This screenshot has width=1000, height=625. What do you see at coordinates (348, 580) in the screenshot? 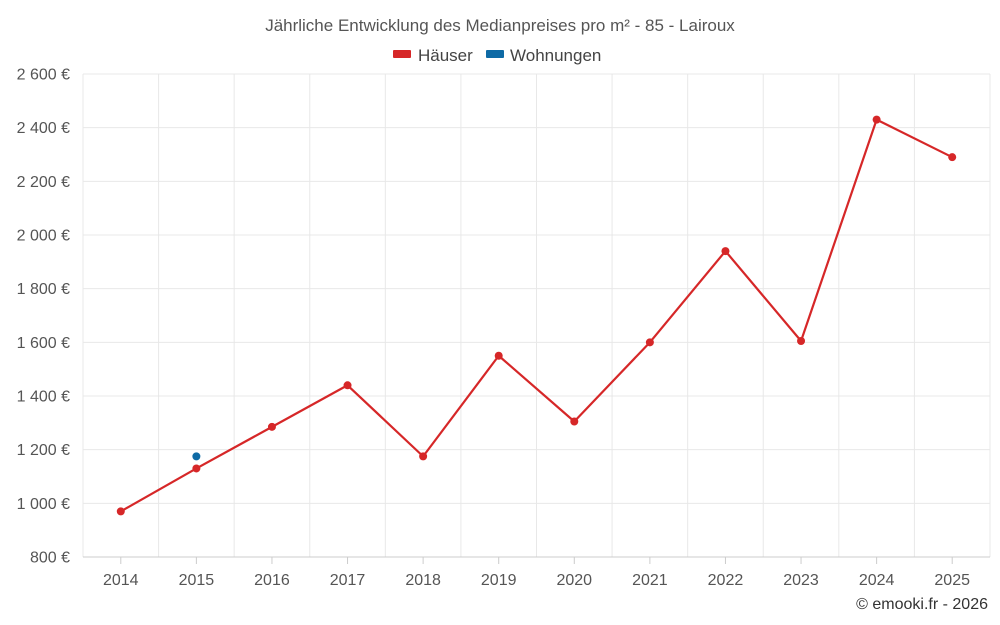
I see `x-tick-label: 2017` at bounding box center [348, 580].